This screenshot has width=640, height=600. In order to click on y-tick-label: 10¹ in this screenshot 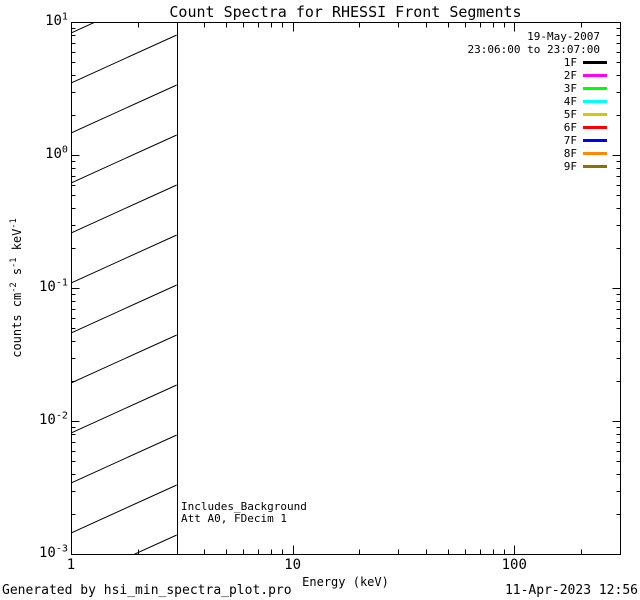, I will do `click(56, 20)`.